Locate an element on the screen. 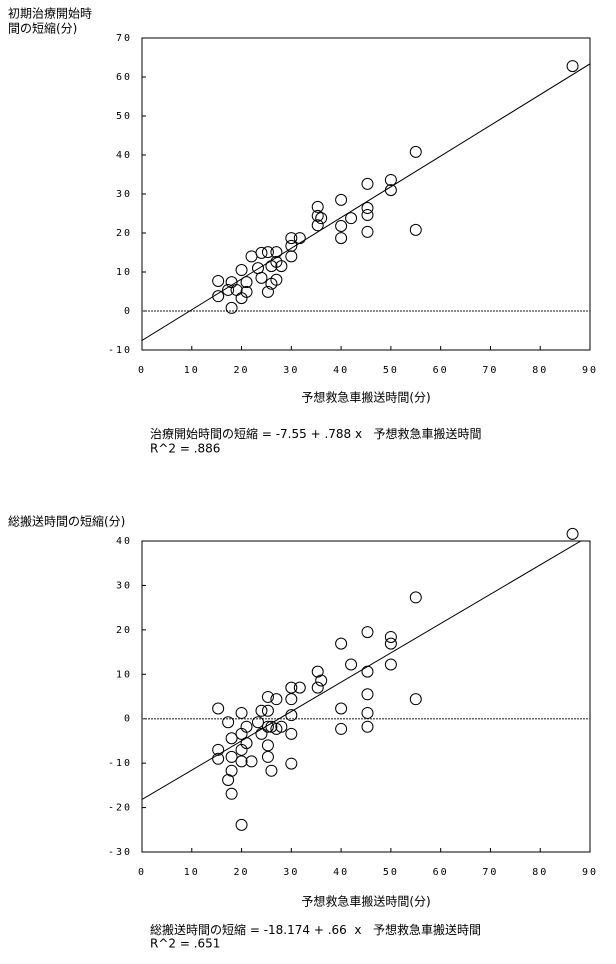 This screenshot has height=964, width=616. y-tick-label: -30 is located at coordinates (120, 852).